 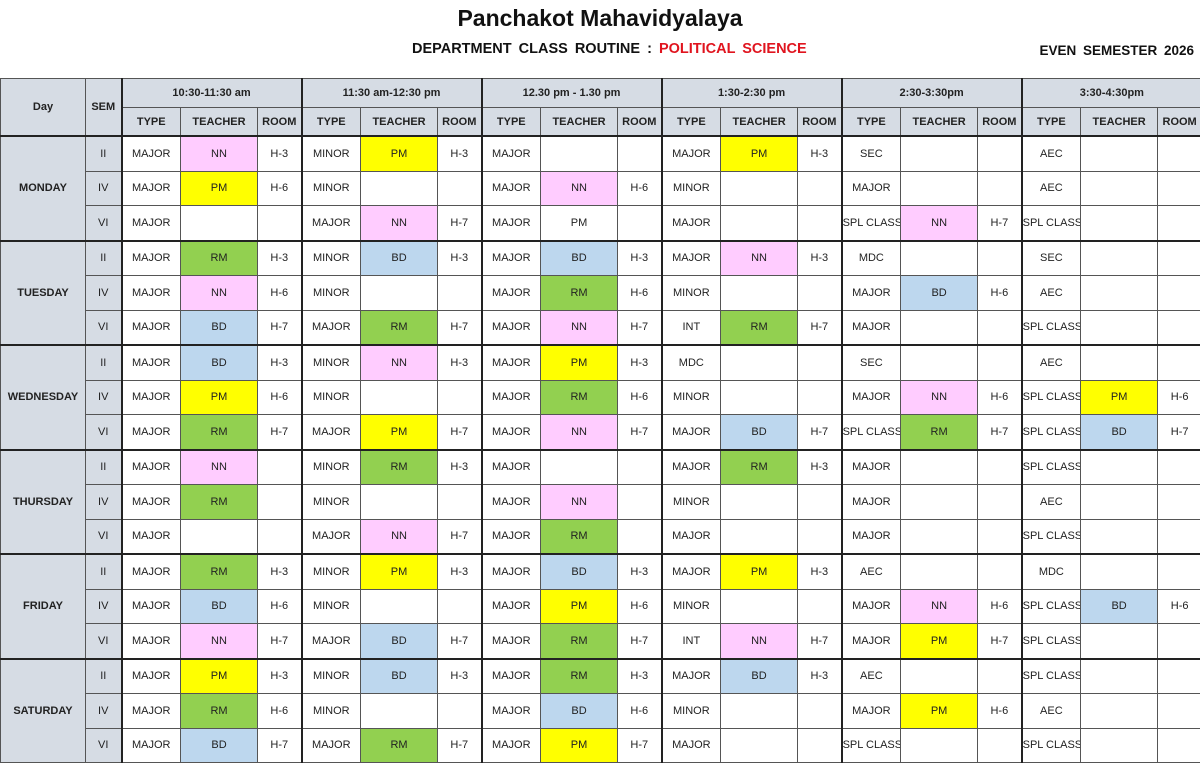 What do you see at coordinates (691, 327) in the screenshot?
I see `type-cell: INT` at bounding box center [691, 327].